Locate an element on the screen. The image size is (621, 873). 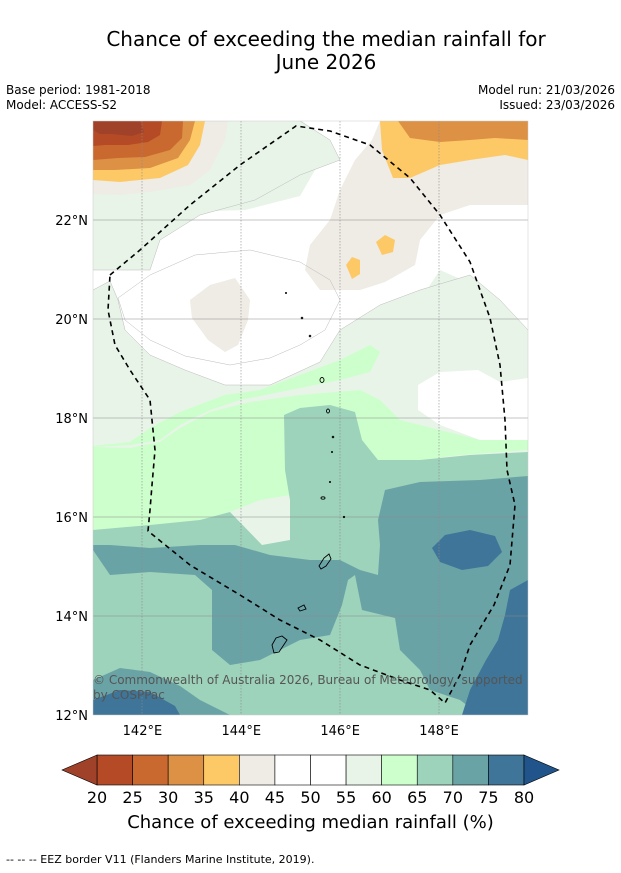
region-55-60-islet is located at coordinates (445, 282).